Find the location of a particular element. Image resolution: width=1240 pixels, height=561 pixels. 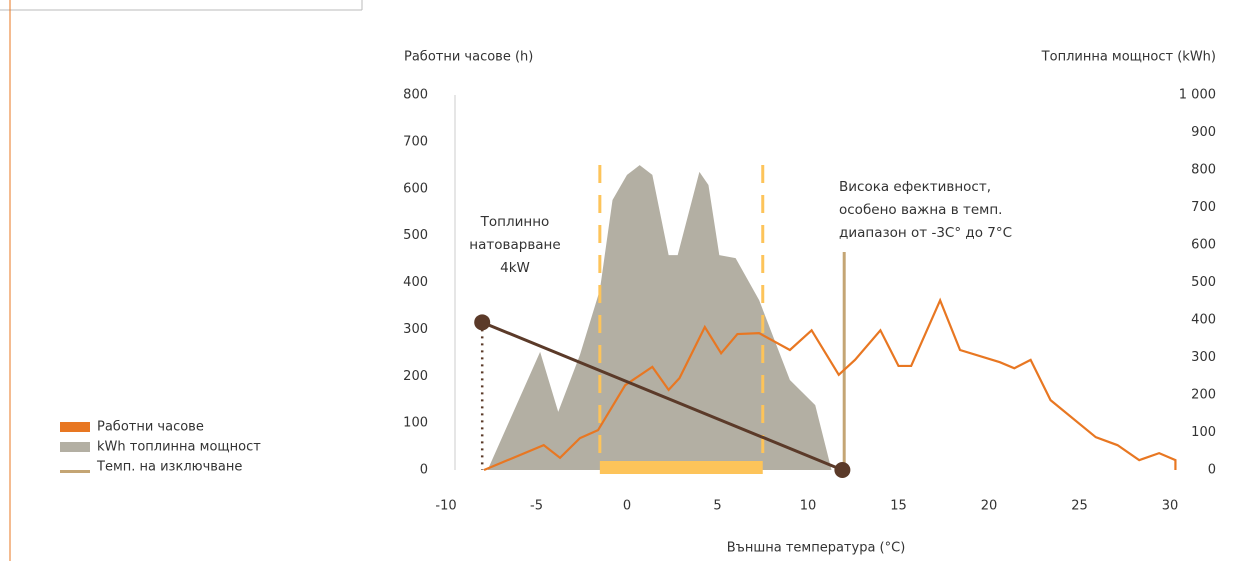

range-bar is located at coordinates (681, 467).